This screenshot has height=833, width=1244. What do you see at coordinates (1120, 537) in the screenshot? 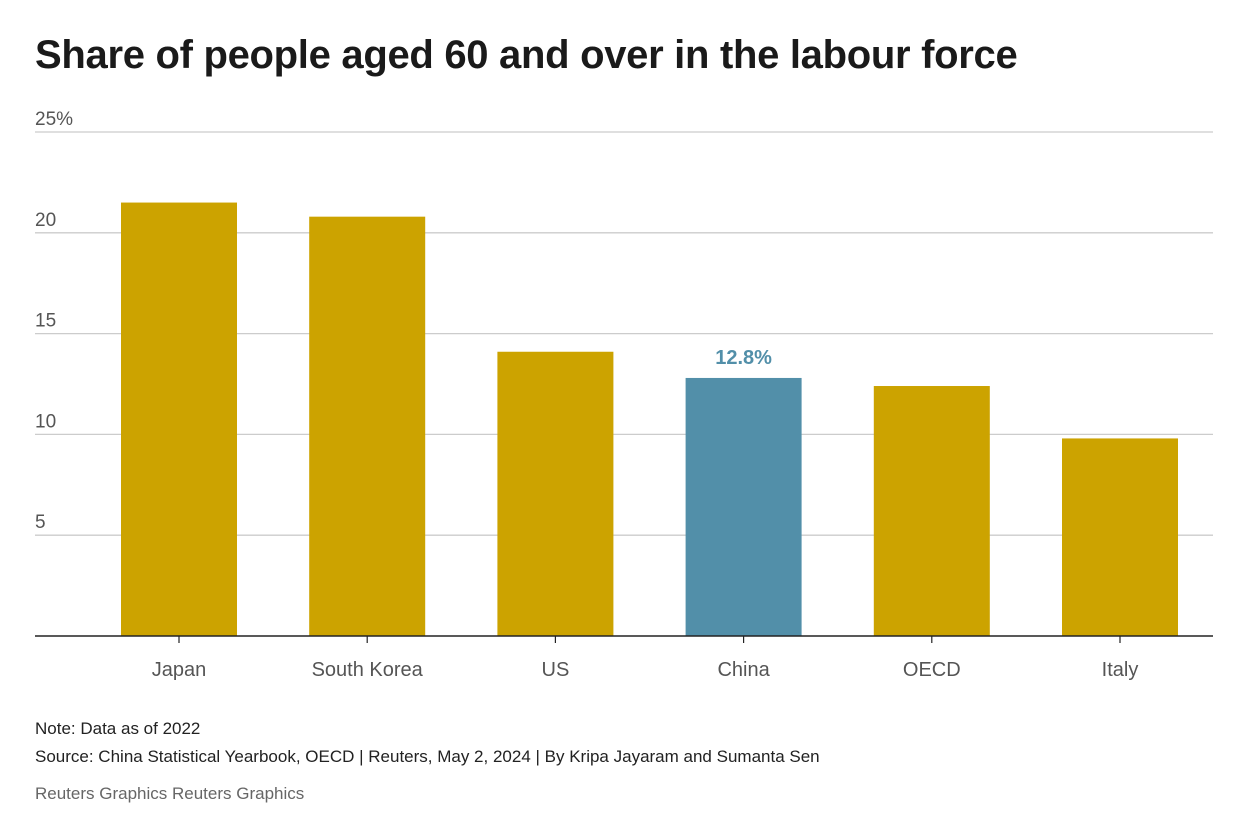
I see `bar-italy` at bounding box center [1120, 537].